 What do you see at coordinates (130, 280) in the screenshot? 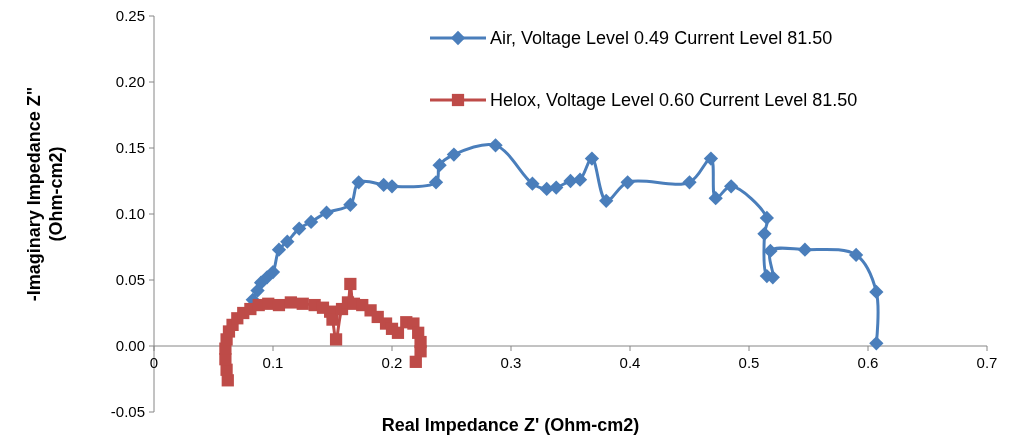
I see `y-tick-label: 0.05` at bounding box center [130, 280].